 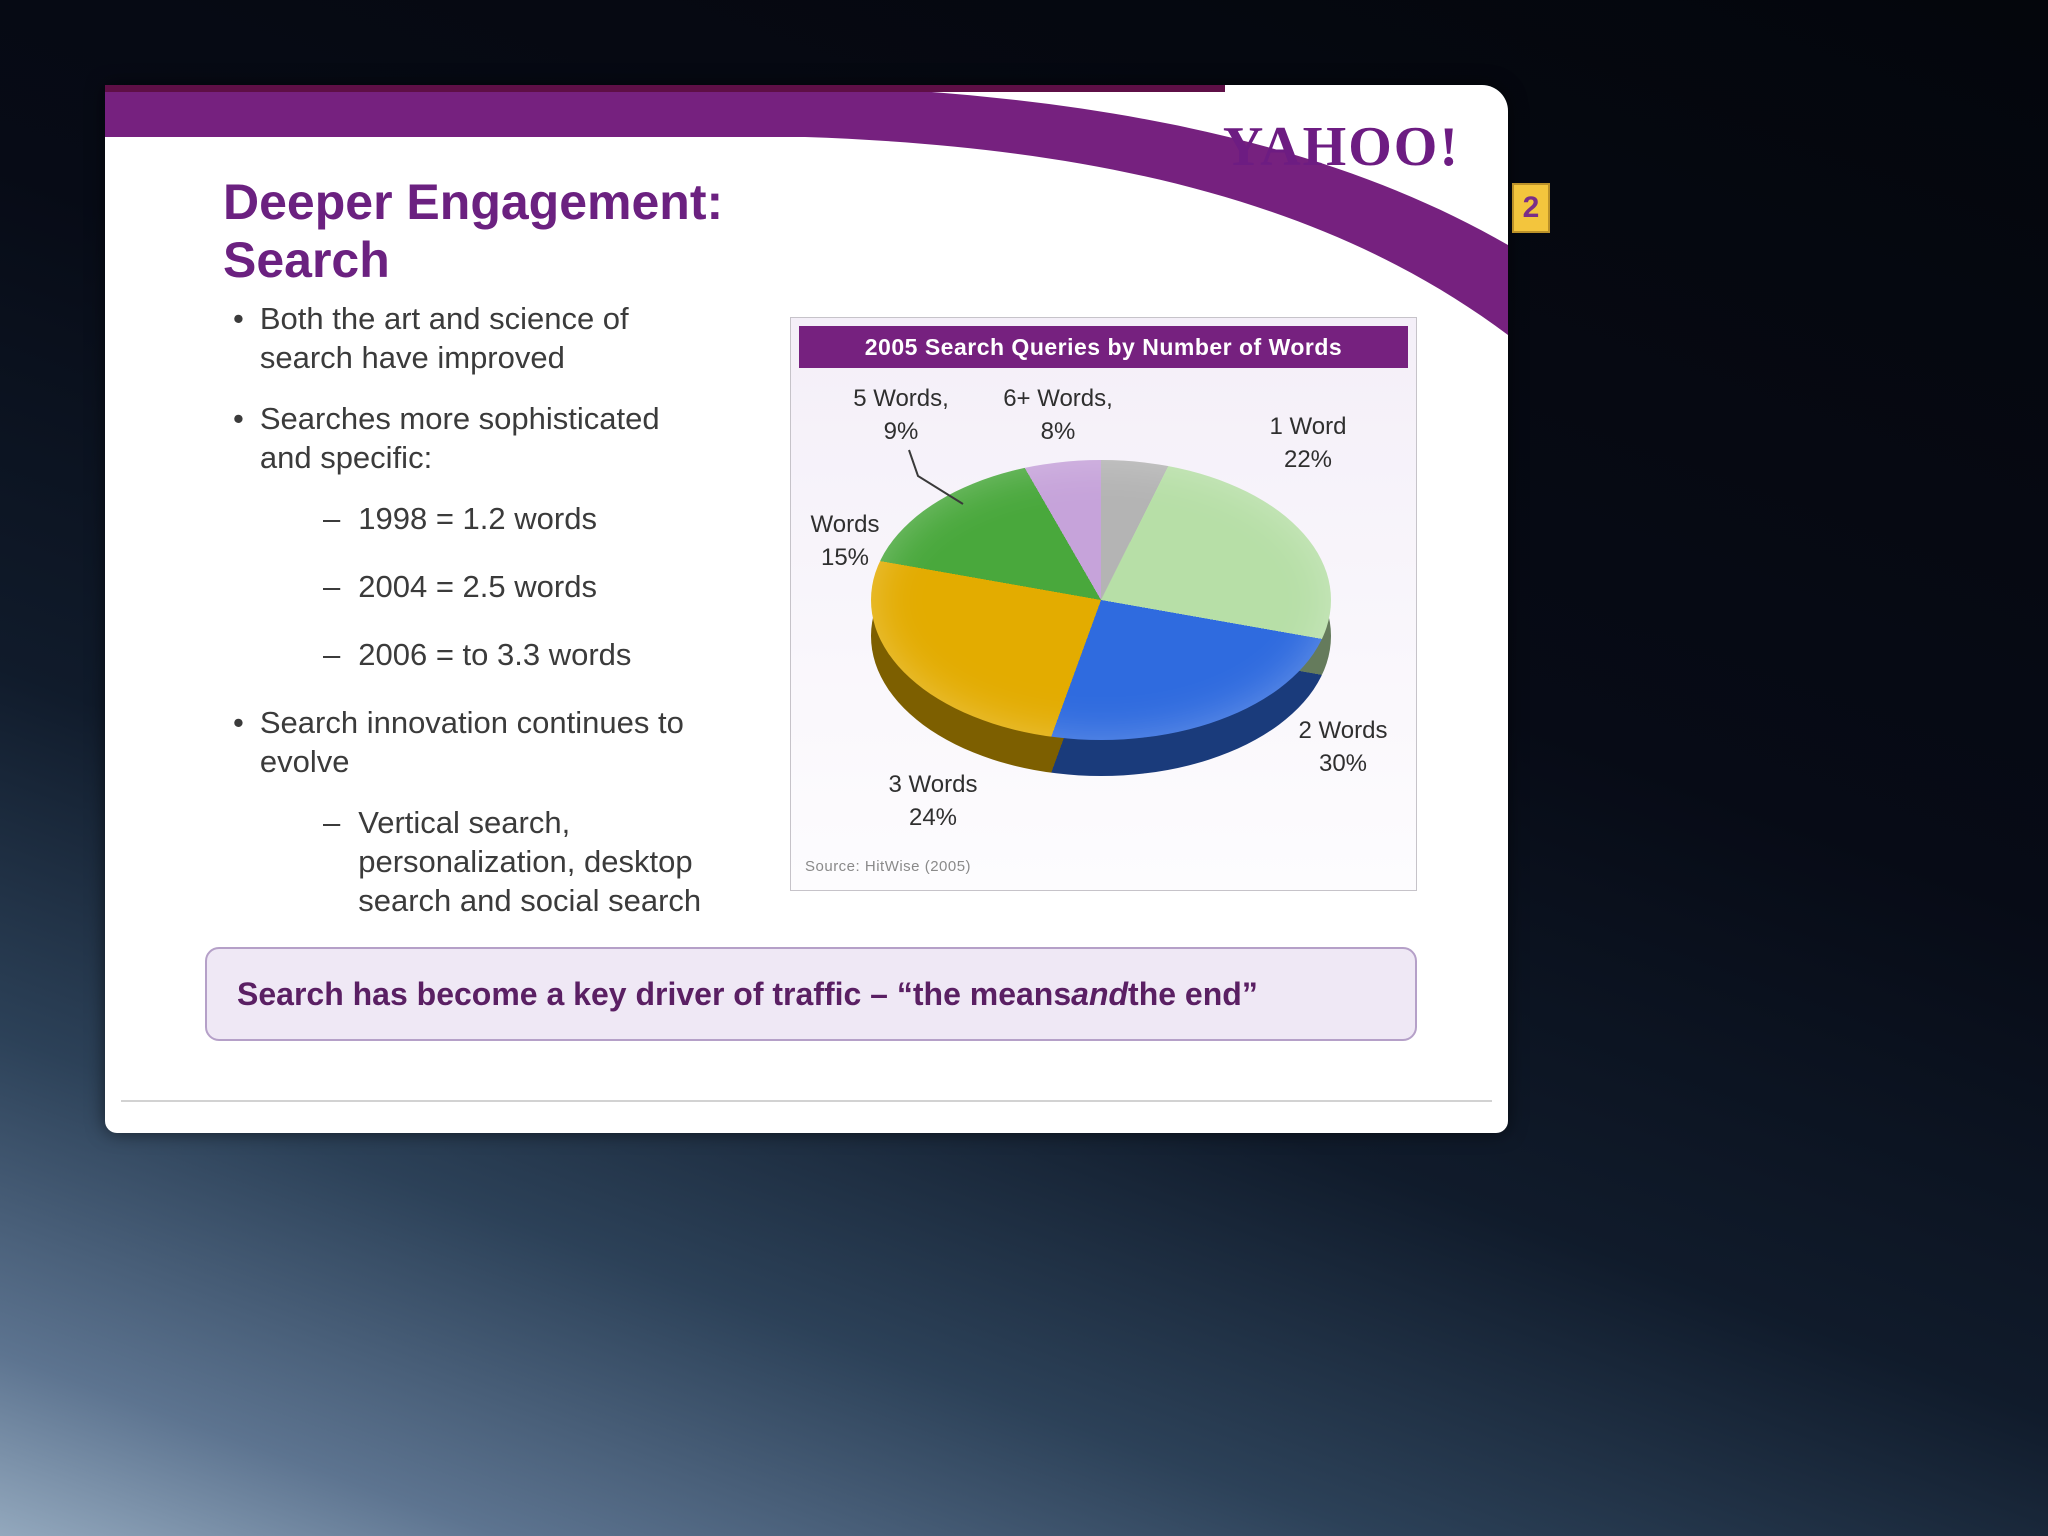 I want to click on pie-label-6plus-words: 6+ Words, 8%, so click(x=1058, y=415).